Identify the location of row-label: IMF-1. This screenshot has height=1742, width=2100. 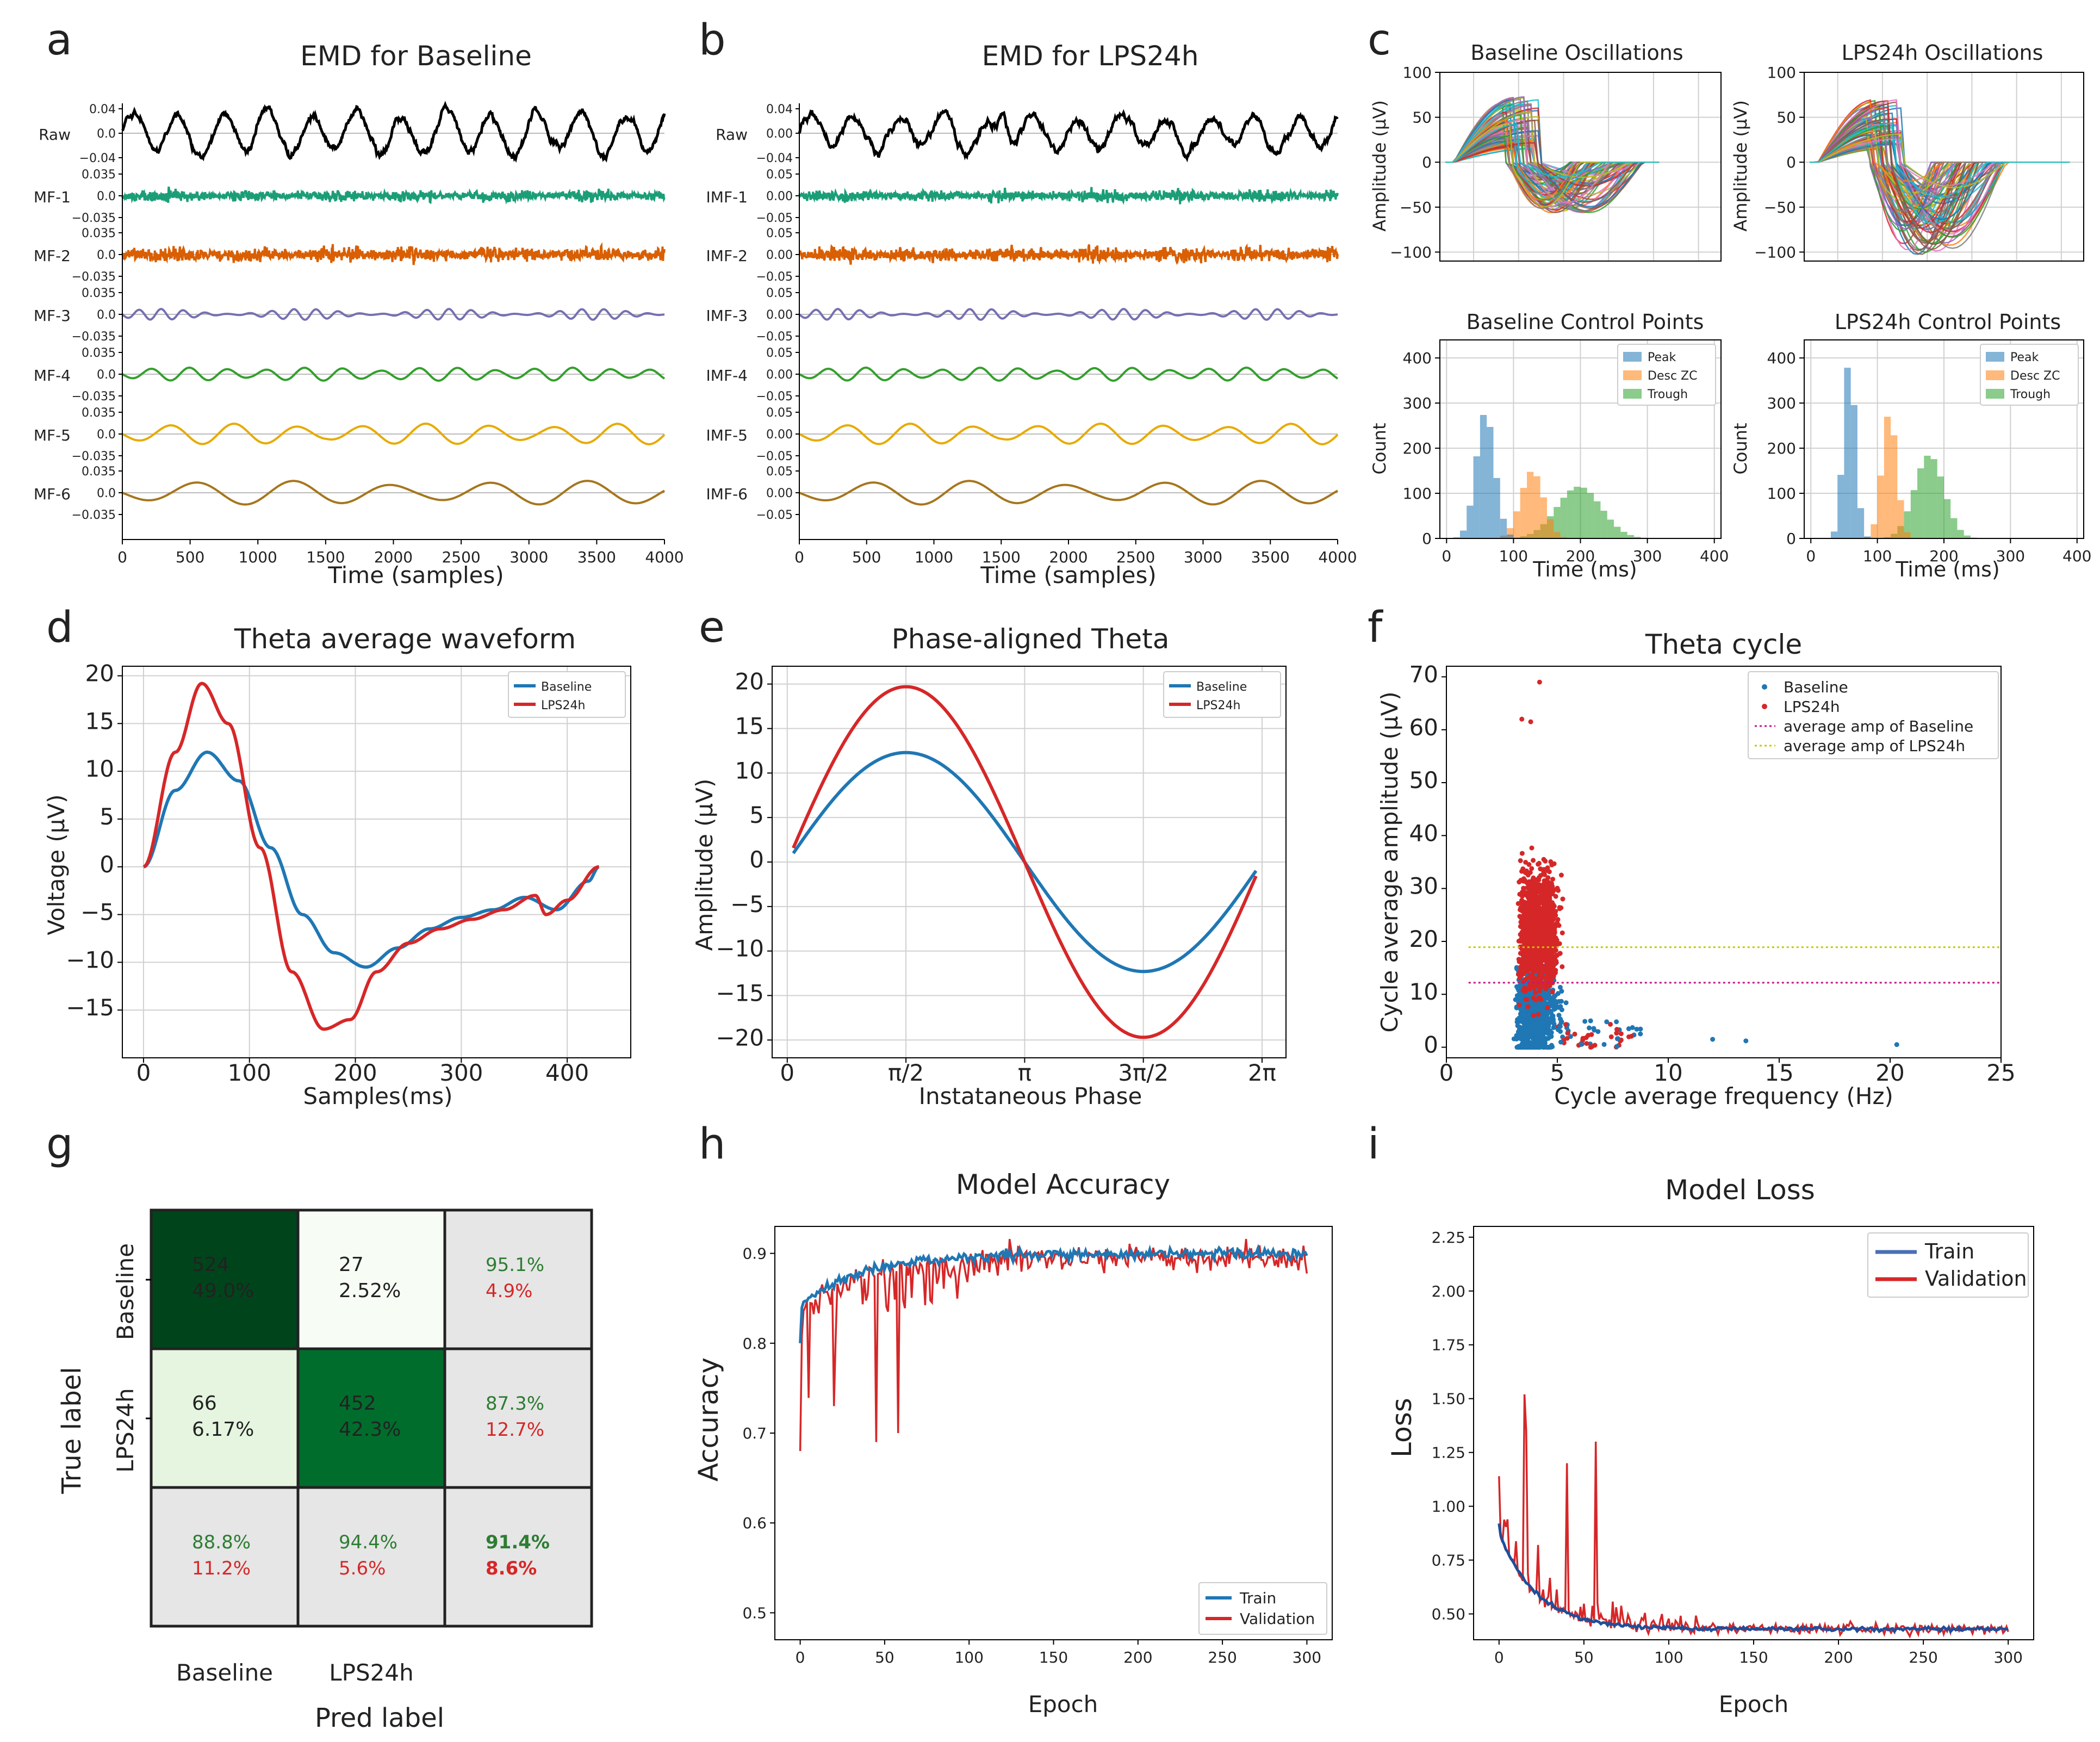
(727, 197).